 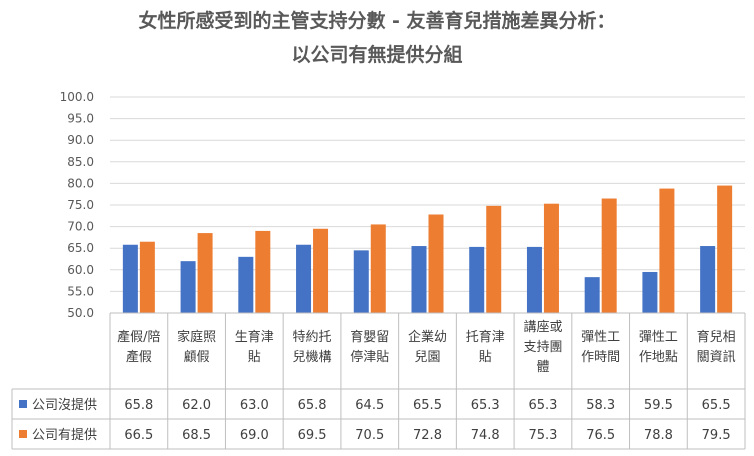 I want to click on category-label: 產假, so click(x=139, y=357).